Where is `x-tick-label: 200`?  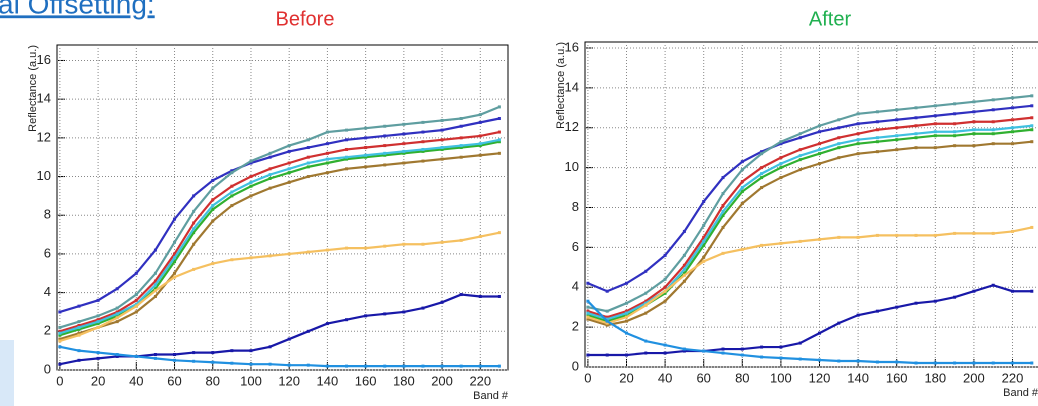
x-tick-label: 200 is located at coordinates (974, 377).